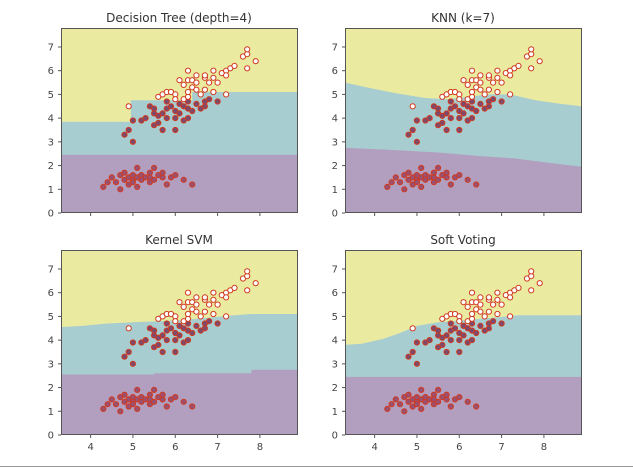 The image size is (633, 470). What do you see at coordinates (335, 293) in the screenshot?
I see `y-tick-label: 6` at bounding box center [335, 293].